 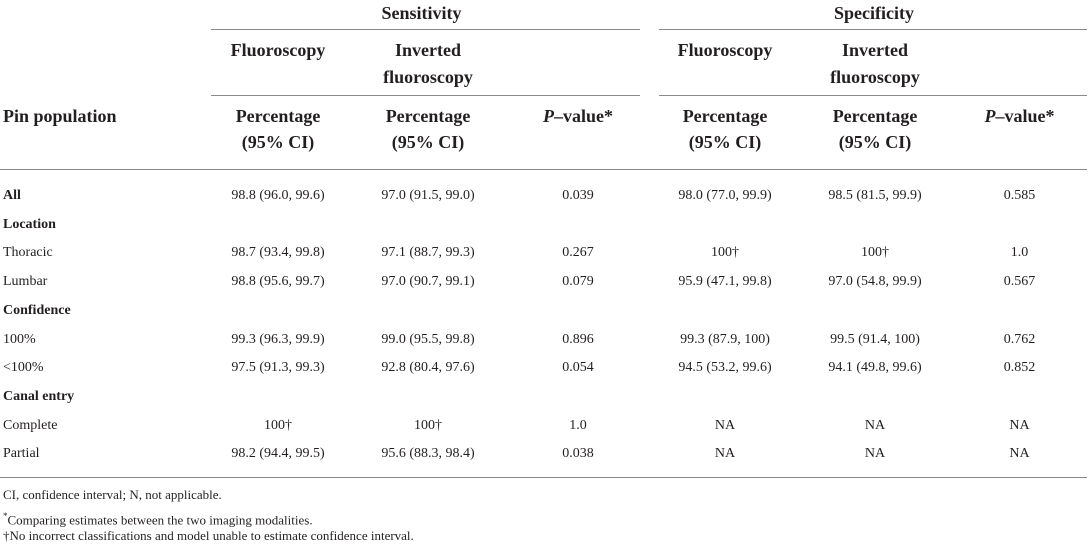 What do you see at coordinates (578, 195) in the screenshot?
I see `cell-sens-pvalue: 0.039` at bounding box center [578, 195].